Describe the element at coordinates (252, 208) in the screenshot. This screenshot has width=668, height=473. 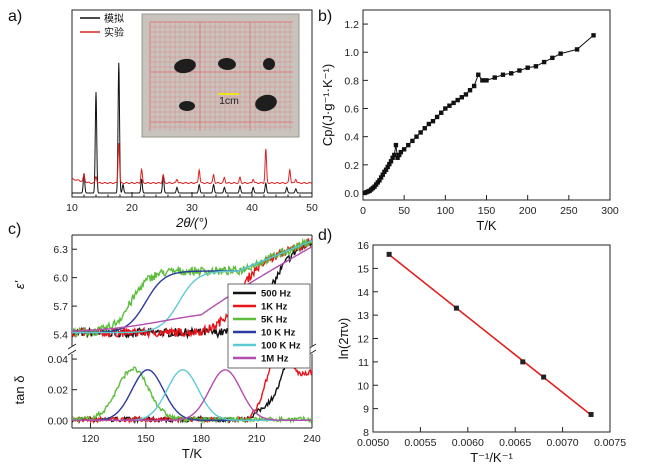
I see `x-tick-label: 40` at that location.